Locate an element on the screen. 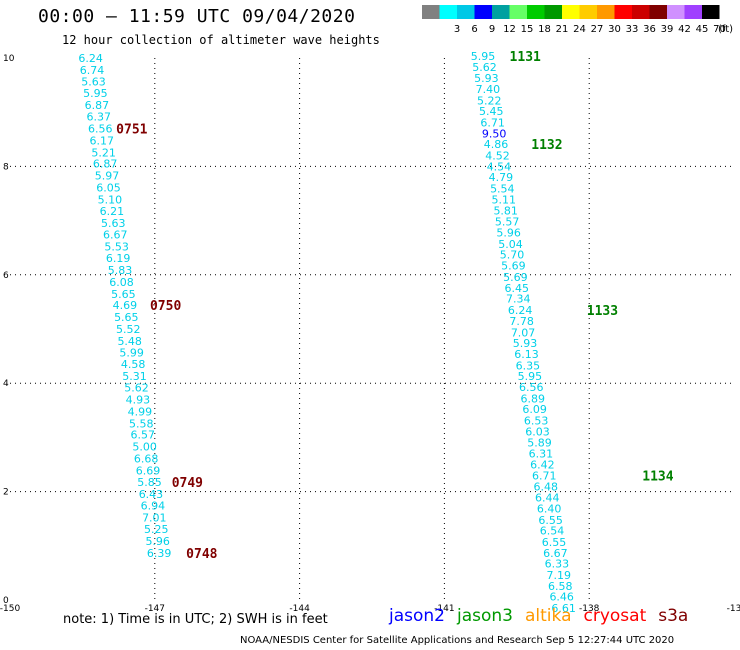 Image resolution: width=740 pixels, height=650 pixels. satellite-label-jason2: jason2 is located at coordinates (417, 616).